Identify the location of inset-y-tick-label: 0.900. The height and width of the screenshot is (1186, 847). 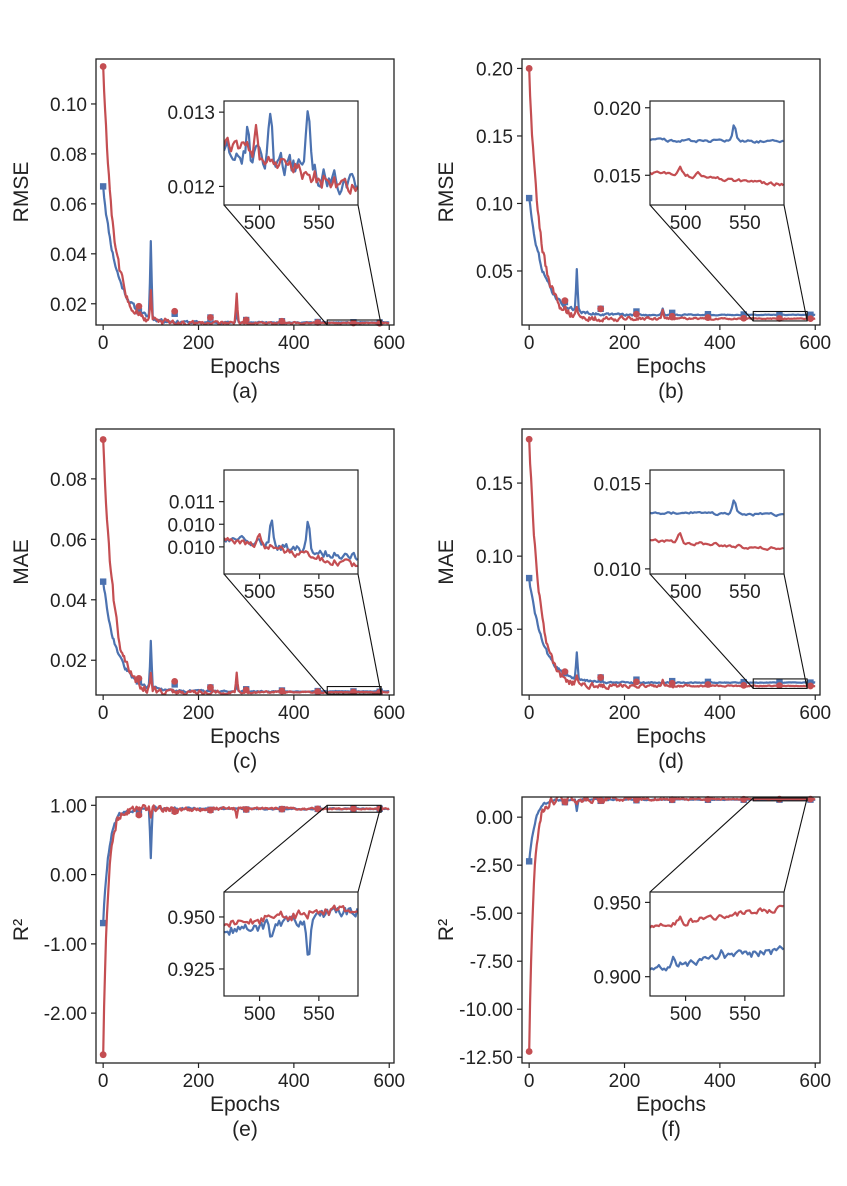
(617, 978).